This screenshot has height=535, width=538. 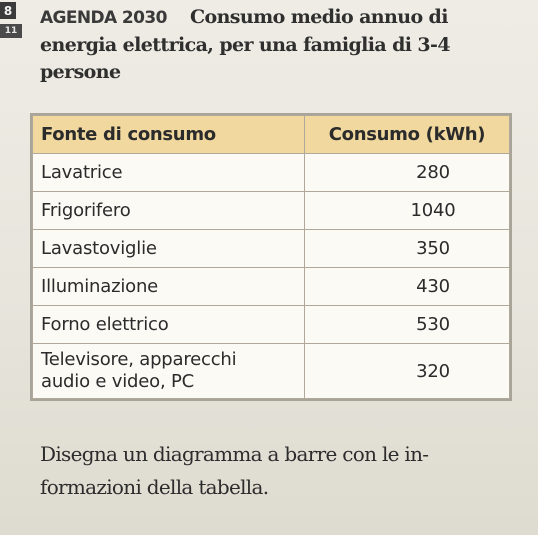 I want to click on cell-source: Lavatrice, so click(x=168, y=172).